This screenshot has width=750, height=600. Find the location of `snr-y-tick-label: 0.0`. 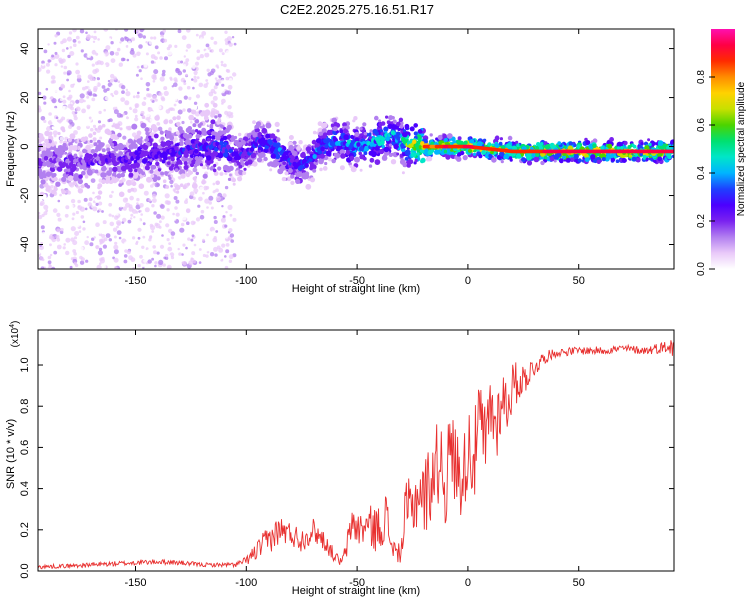

snr-y-tick-label: 0.0 is located at coordinates (25, 570).